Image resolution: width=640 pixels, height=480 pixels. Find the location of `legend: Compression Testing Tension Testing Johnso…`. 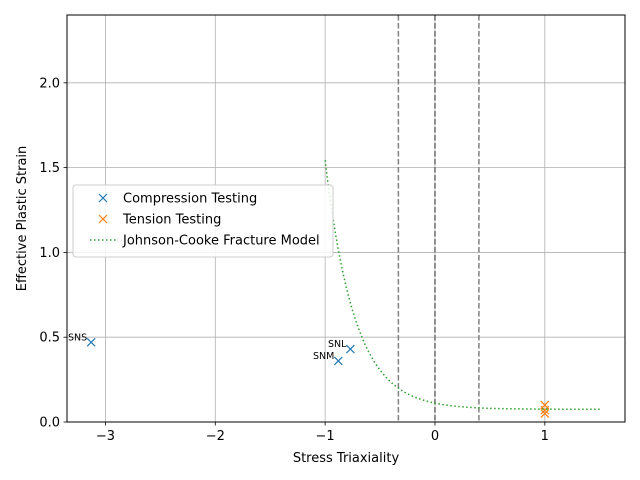

legend: Compression Testing Tension Testing Johnso… is located at coordinates (203, 221).